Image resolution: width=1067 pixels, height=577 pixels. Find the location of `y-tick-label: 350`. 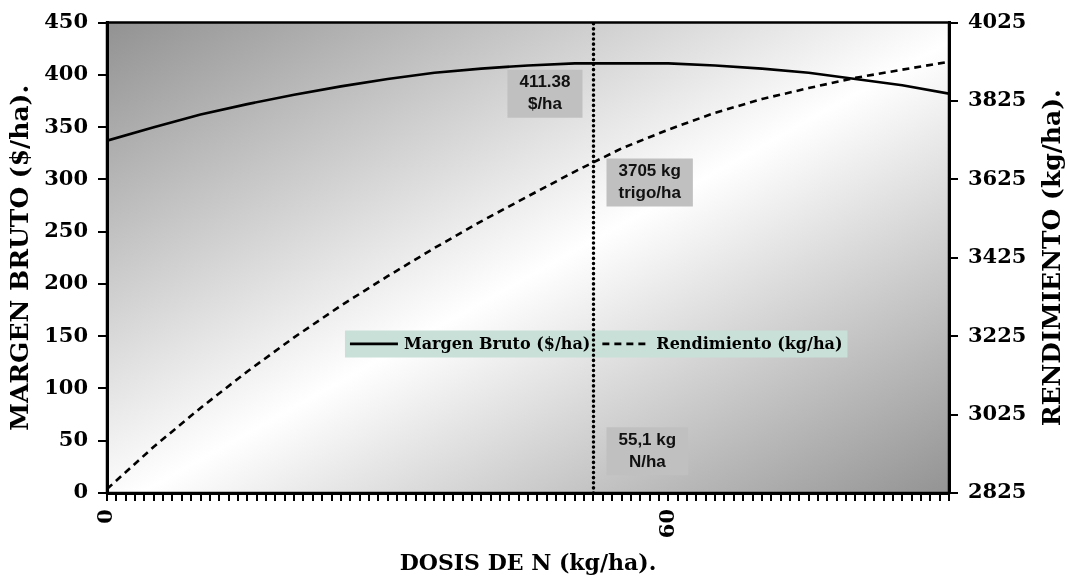

y-tick-label: 350 is located at coordinates (66, 125).